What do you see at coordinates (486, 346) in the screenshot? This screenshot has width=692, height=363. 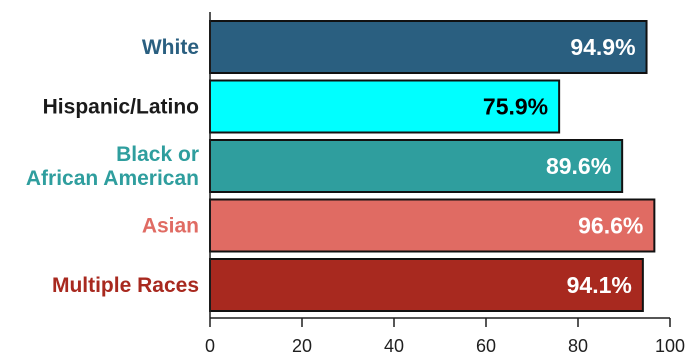 I see `x-tick-label: 60` at bounding box center [486, 346].